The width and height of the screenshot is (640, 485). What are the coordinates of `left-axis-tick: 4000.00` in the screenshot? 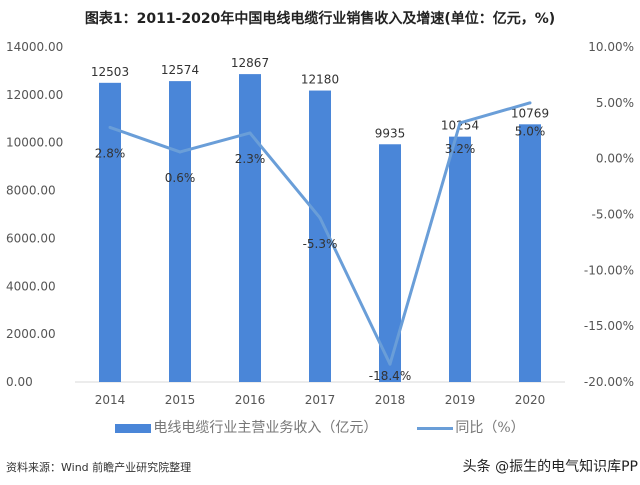 It's located at (31, 286).